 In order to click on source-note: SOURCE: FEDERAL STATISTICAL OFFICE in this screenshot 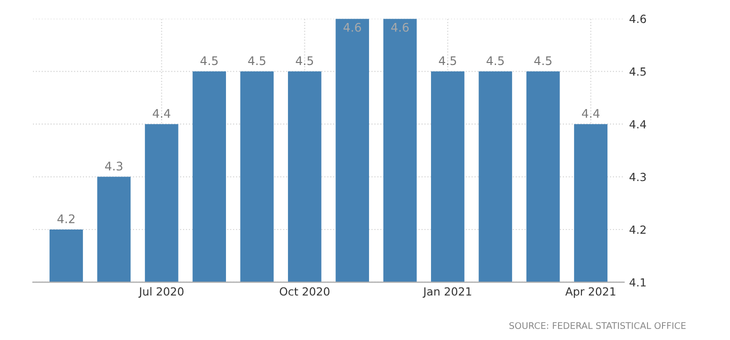, I will do `click(597, 326)`.